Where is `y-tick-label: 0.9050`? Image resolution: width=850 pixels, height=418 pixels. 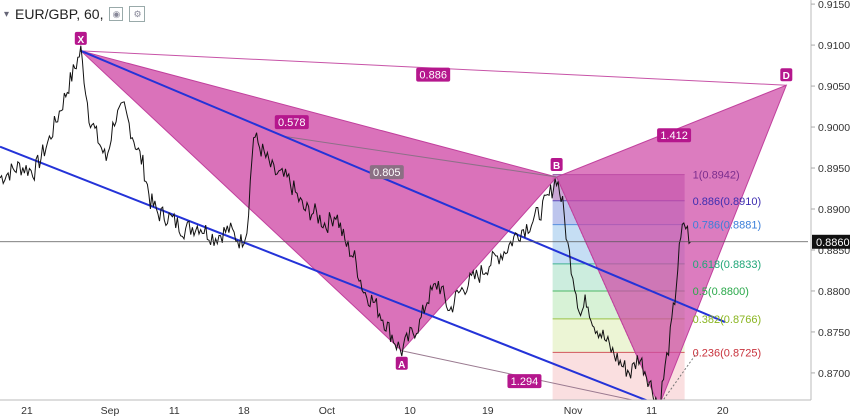 y-tick-label: 0.9050 is located at coordinates (834, 87).